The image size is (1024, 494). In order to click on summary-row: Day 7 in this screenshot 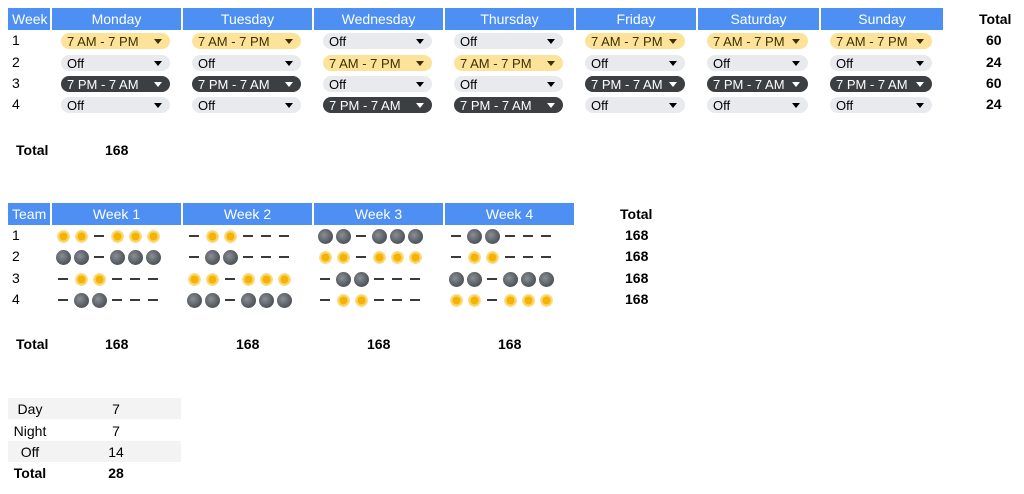, I will do `click(94, 408)`.